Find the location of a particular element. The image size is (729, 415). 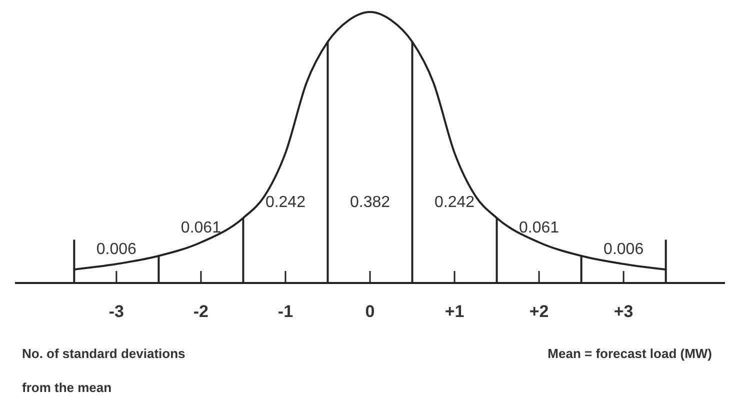

x-tick-label: -2 is located at coordinates (201, 311).